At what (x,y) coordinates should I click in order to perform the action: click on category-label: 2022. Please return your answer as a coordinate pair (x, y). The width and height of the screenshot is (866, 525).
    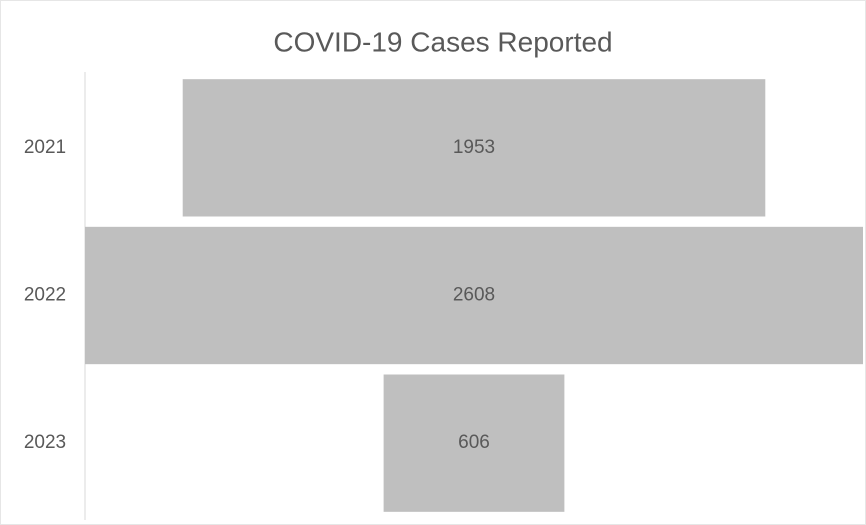
    Looking at the image, I should click on (45, 295).